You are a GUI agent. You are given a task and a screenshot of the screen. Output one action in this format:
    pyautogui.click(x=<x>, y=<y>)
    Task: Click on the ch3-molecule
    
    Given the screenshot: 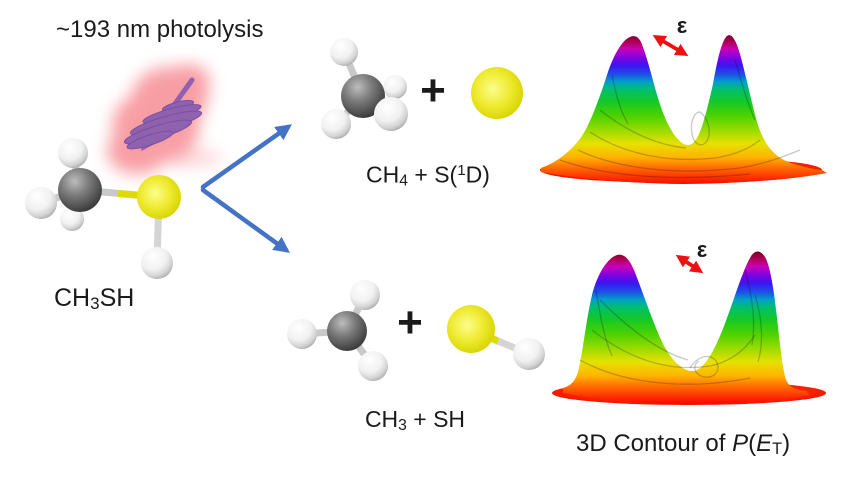 What is the action you would take?
    pyautogui.click(x=337, y=330)
    